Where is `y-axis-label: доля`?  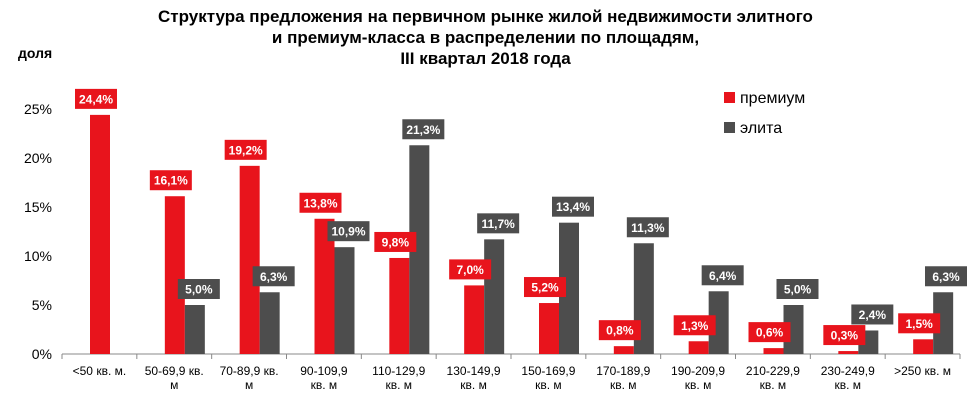 y-axis-label: доля is located at coordinates (35, 53).